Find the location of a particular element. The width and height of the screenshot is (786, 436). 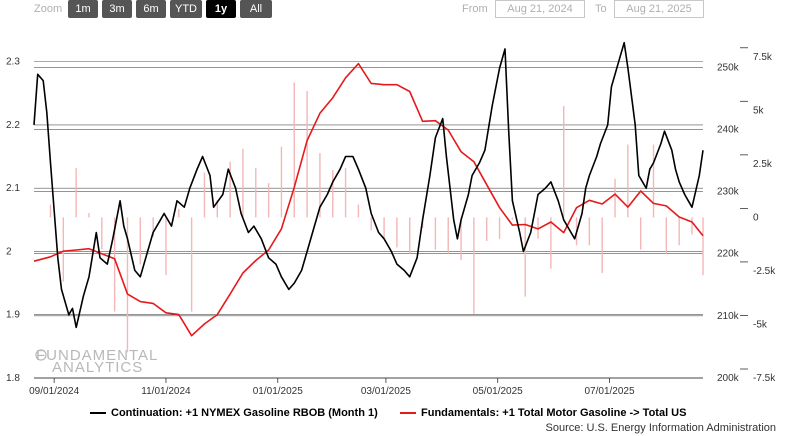

from-label: From is located at coordinates (475, 9).